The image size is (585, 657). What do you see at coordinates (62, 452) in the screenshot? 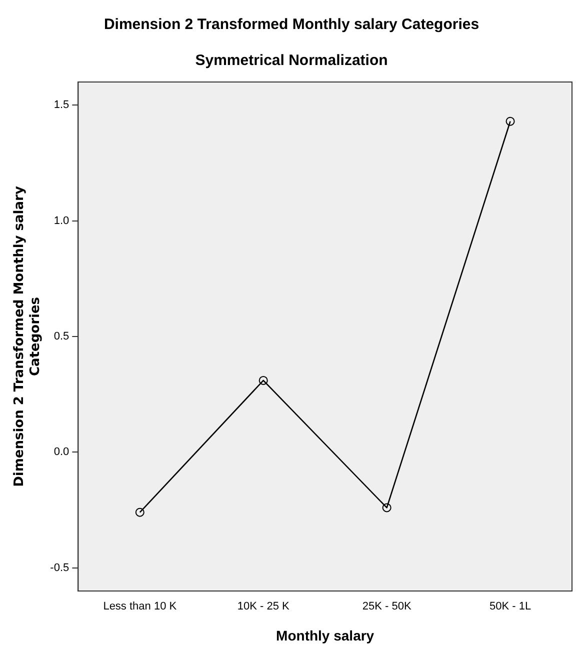
I see `y-tick-label: 0.0` at bounding box center [62, 452].